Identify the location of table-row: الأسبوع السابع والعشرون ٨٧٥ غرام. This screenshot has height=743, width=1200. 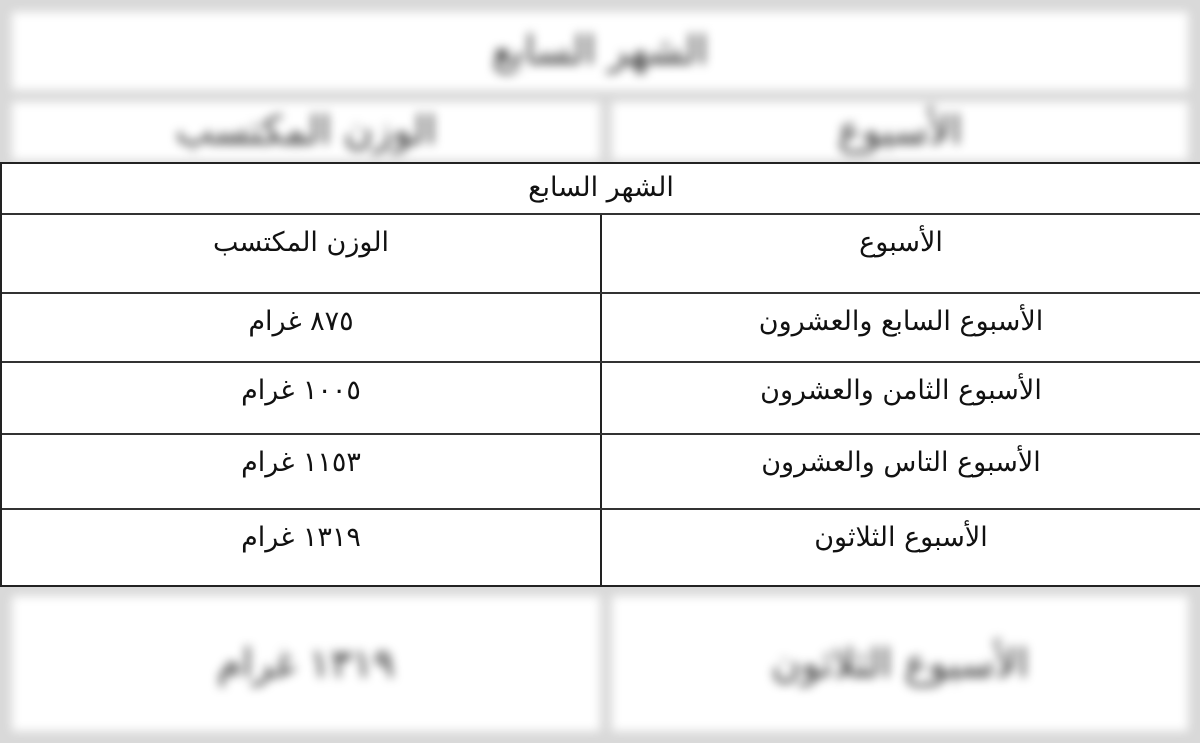
(601, 326).